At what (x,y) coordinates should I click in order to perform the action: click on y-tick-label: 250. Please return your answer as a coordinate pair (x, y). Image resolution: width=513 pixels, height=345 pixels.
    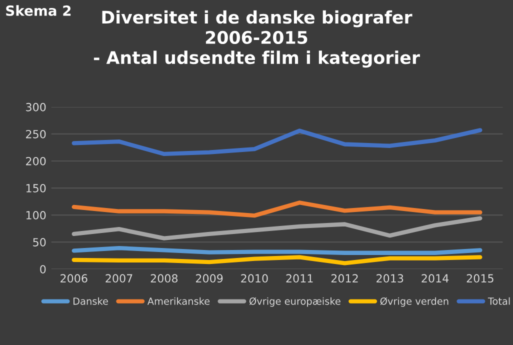
    Looking at the image, I should click on (36, 134).